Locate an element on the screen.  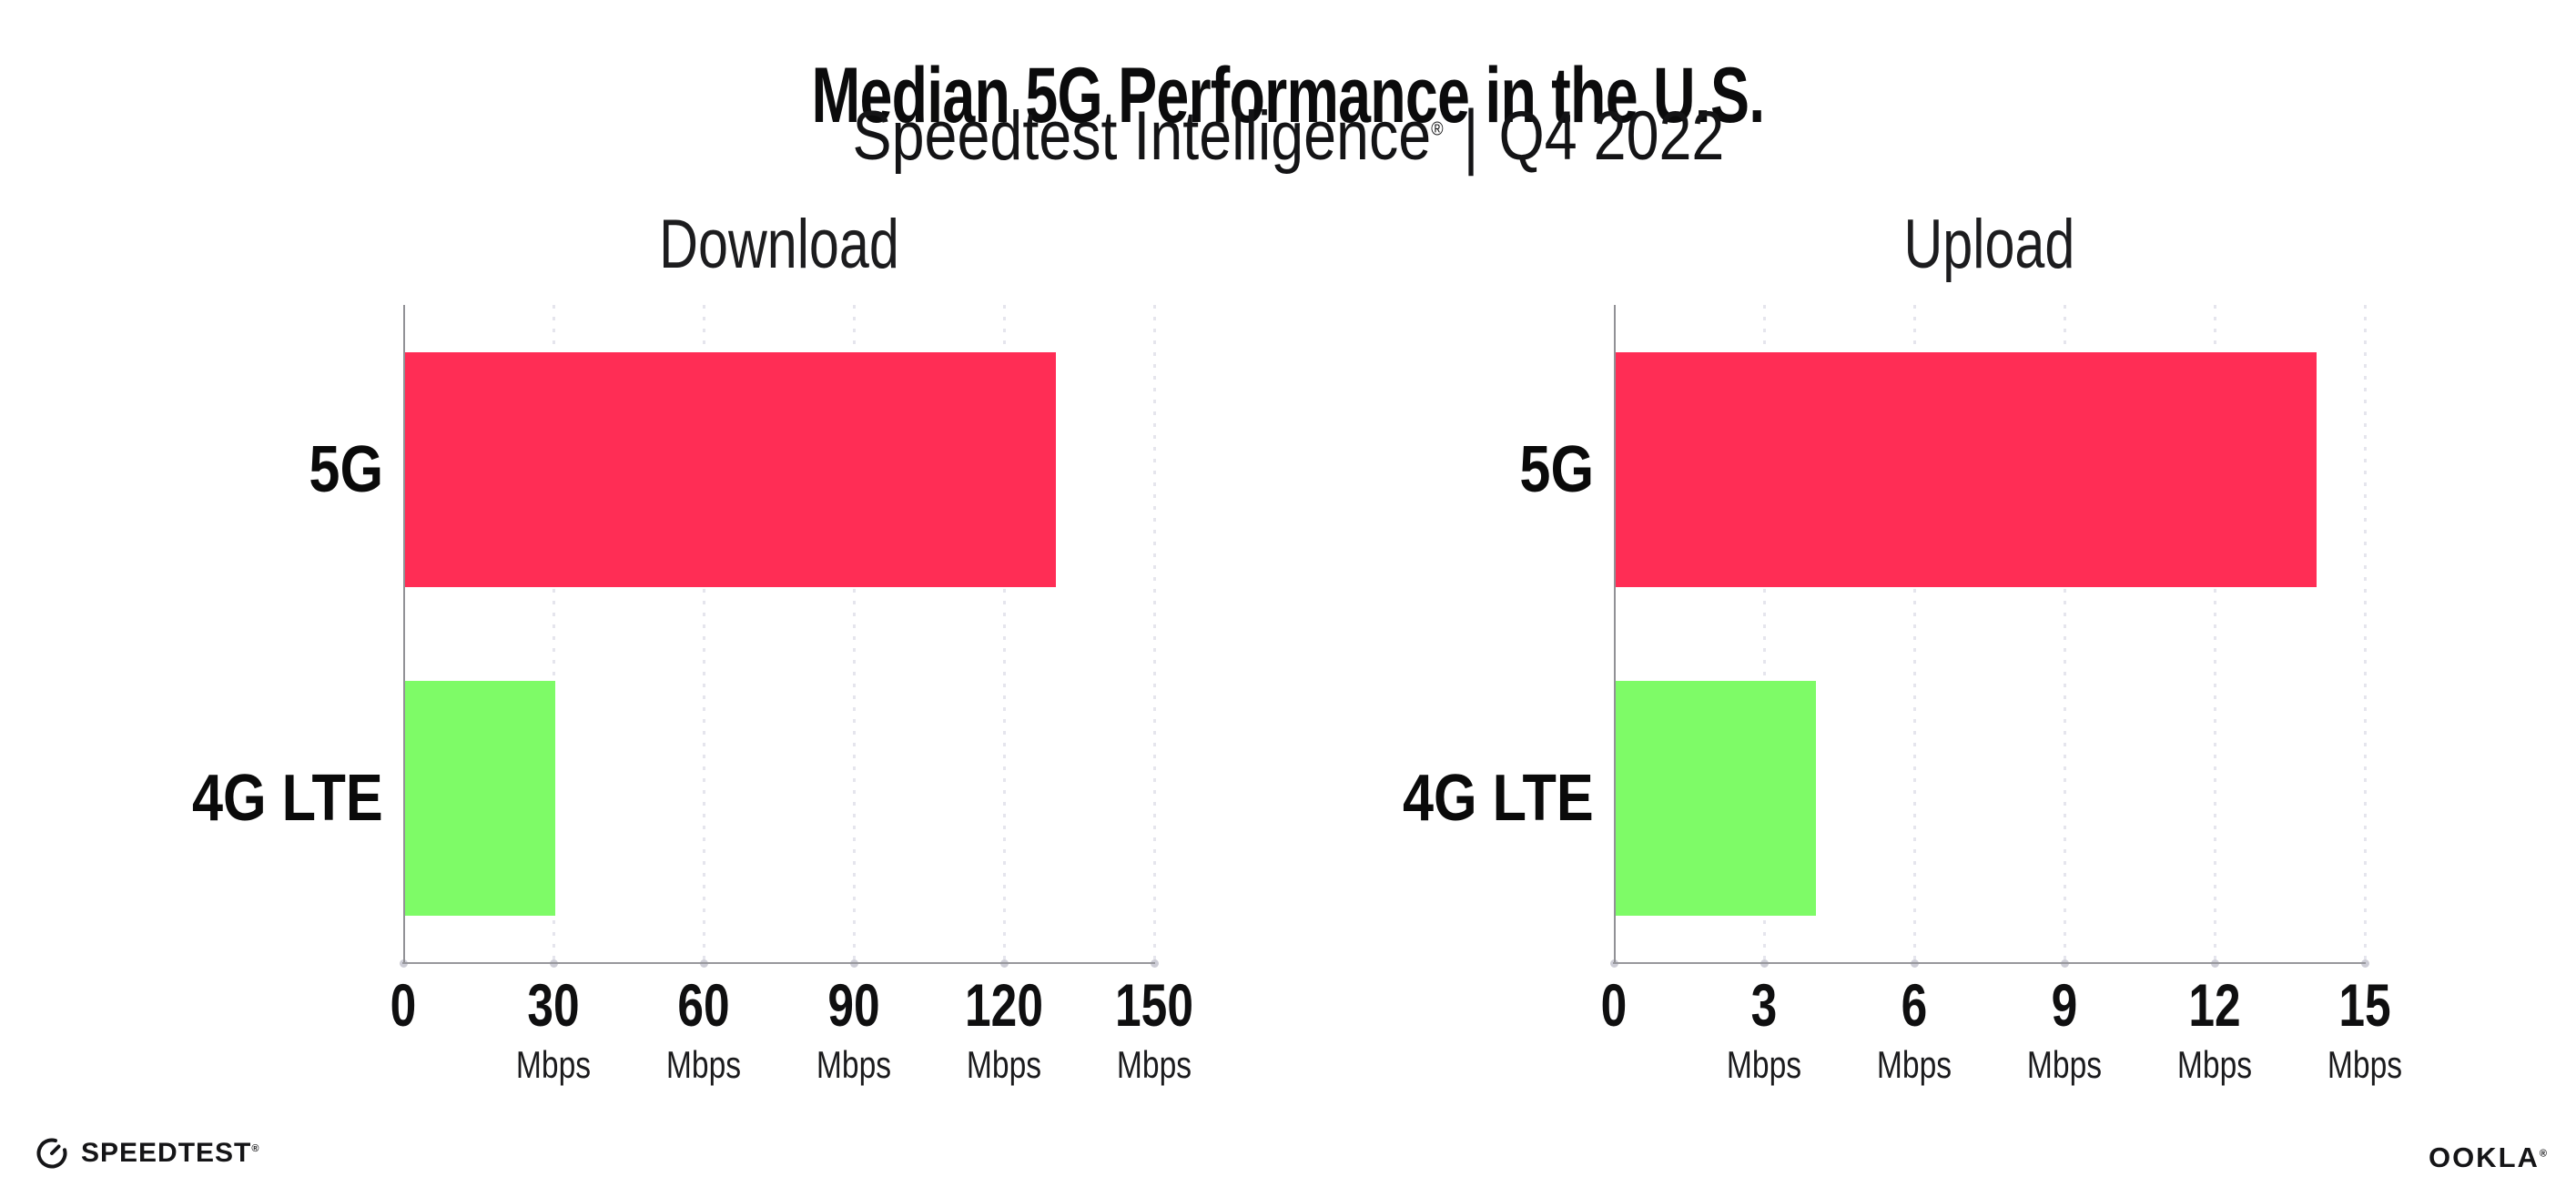
registered-mark: ® is located at coordinates (1437, 128).